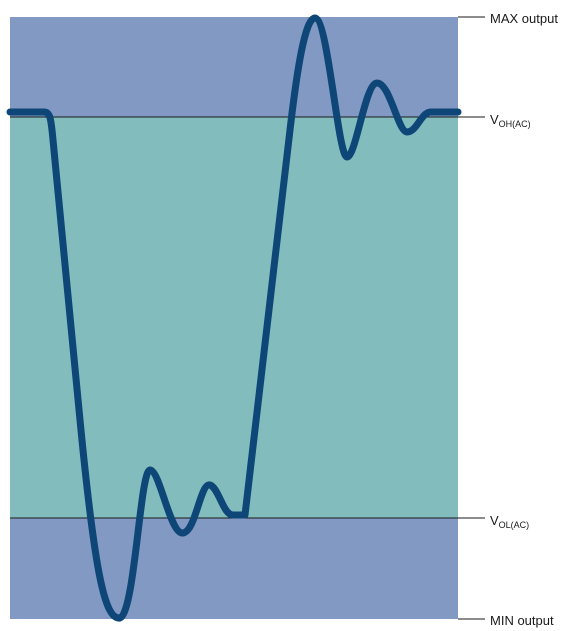 The image size is (580, 631). What do you see at coordinates (494, 119) in the screenshot?
I see `voh-symbol: V` at bounding box center [494, 119].